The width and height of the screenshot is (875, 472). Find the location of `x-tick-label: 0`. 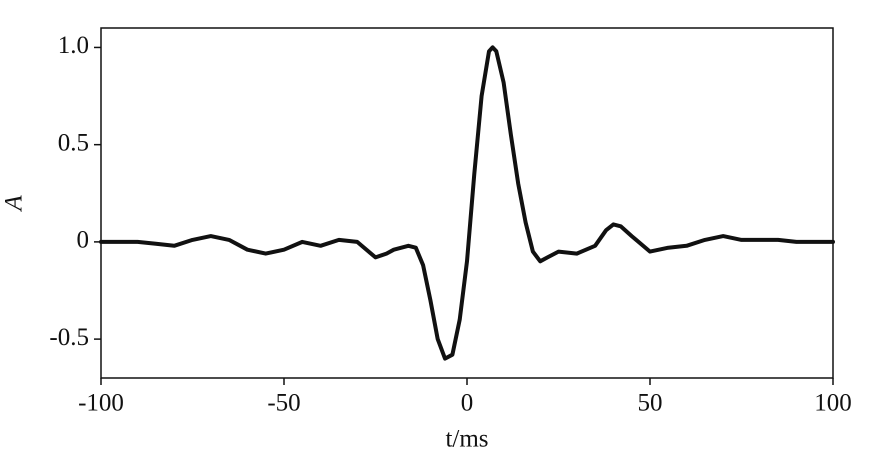

x-tick-label: 0 is located at coordinates (467, 403).